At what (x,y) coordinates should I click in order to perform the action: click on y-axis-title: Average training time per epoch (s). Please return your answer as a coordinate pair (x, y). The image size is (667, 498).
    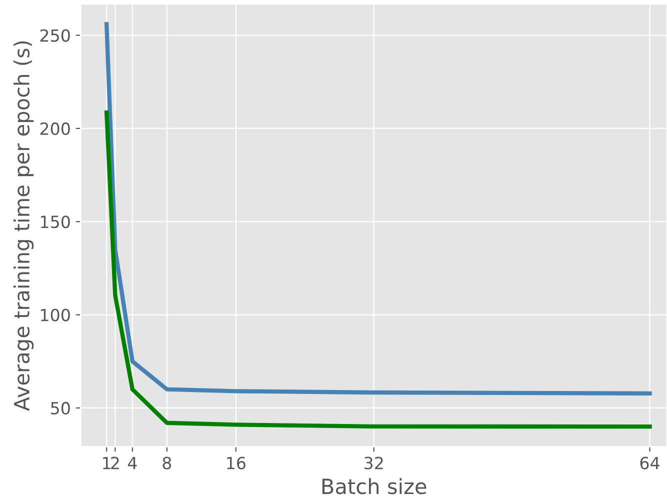
    Looking at the image, I should click on (23, 226).